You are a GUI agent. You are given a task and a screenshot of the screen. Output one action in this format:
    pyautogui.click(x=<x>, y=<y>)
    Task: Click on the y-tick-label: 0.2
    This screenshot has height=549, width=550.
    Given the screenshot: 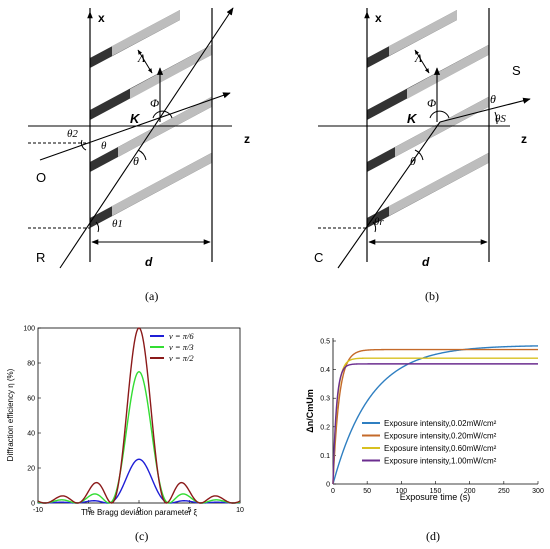 What is the action you would take?
    pyautogui.click(x=325, y=427)
    